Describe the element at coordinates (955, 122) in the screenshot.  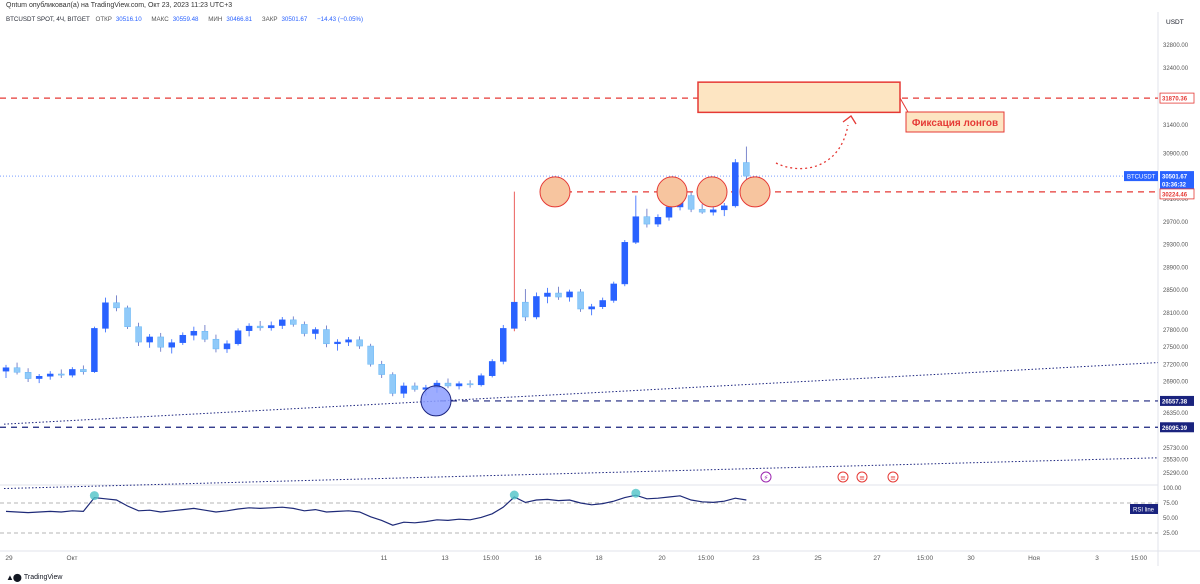
I see `annotation-box` at that location.